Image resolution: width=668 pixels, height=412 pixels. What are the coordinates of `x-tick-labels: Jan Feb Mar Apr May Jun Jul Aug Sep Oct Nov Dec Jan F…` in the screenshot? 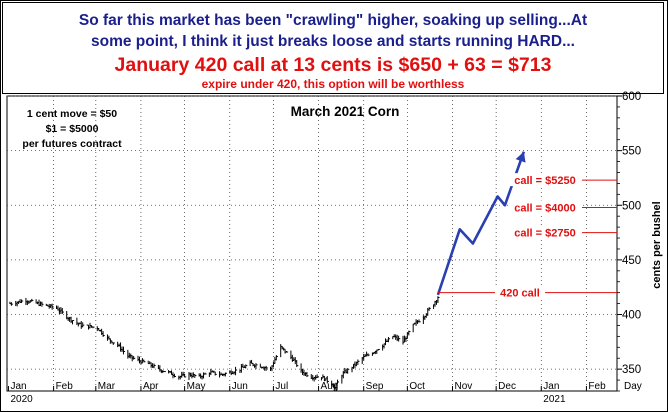 It's located at (306, 393).